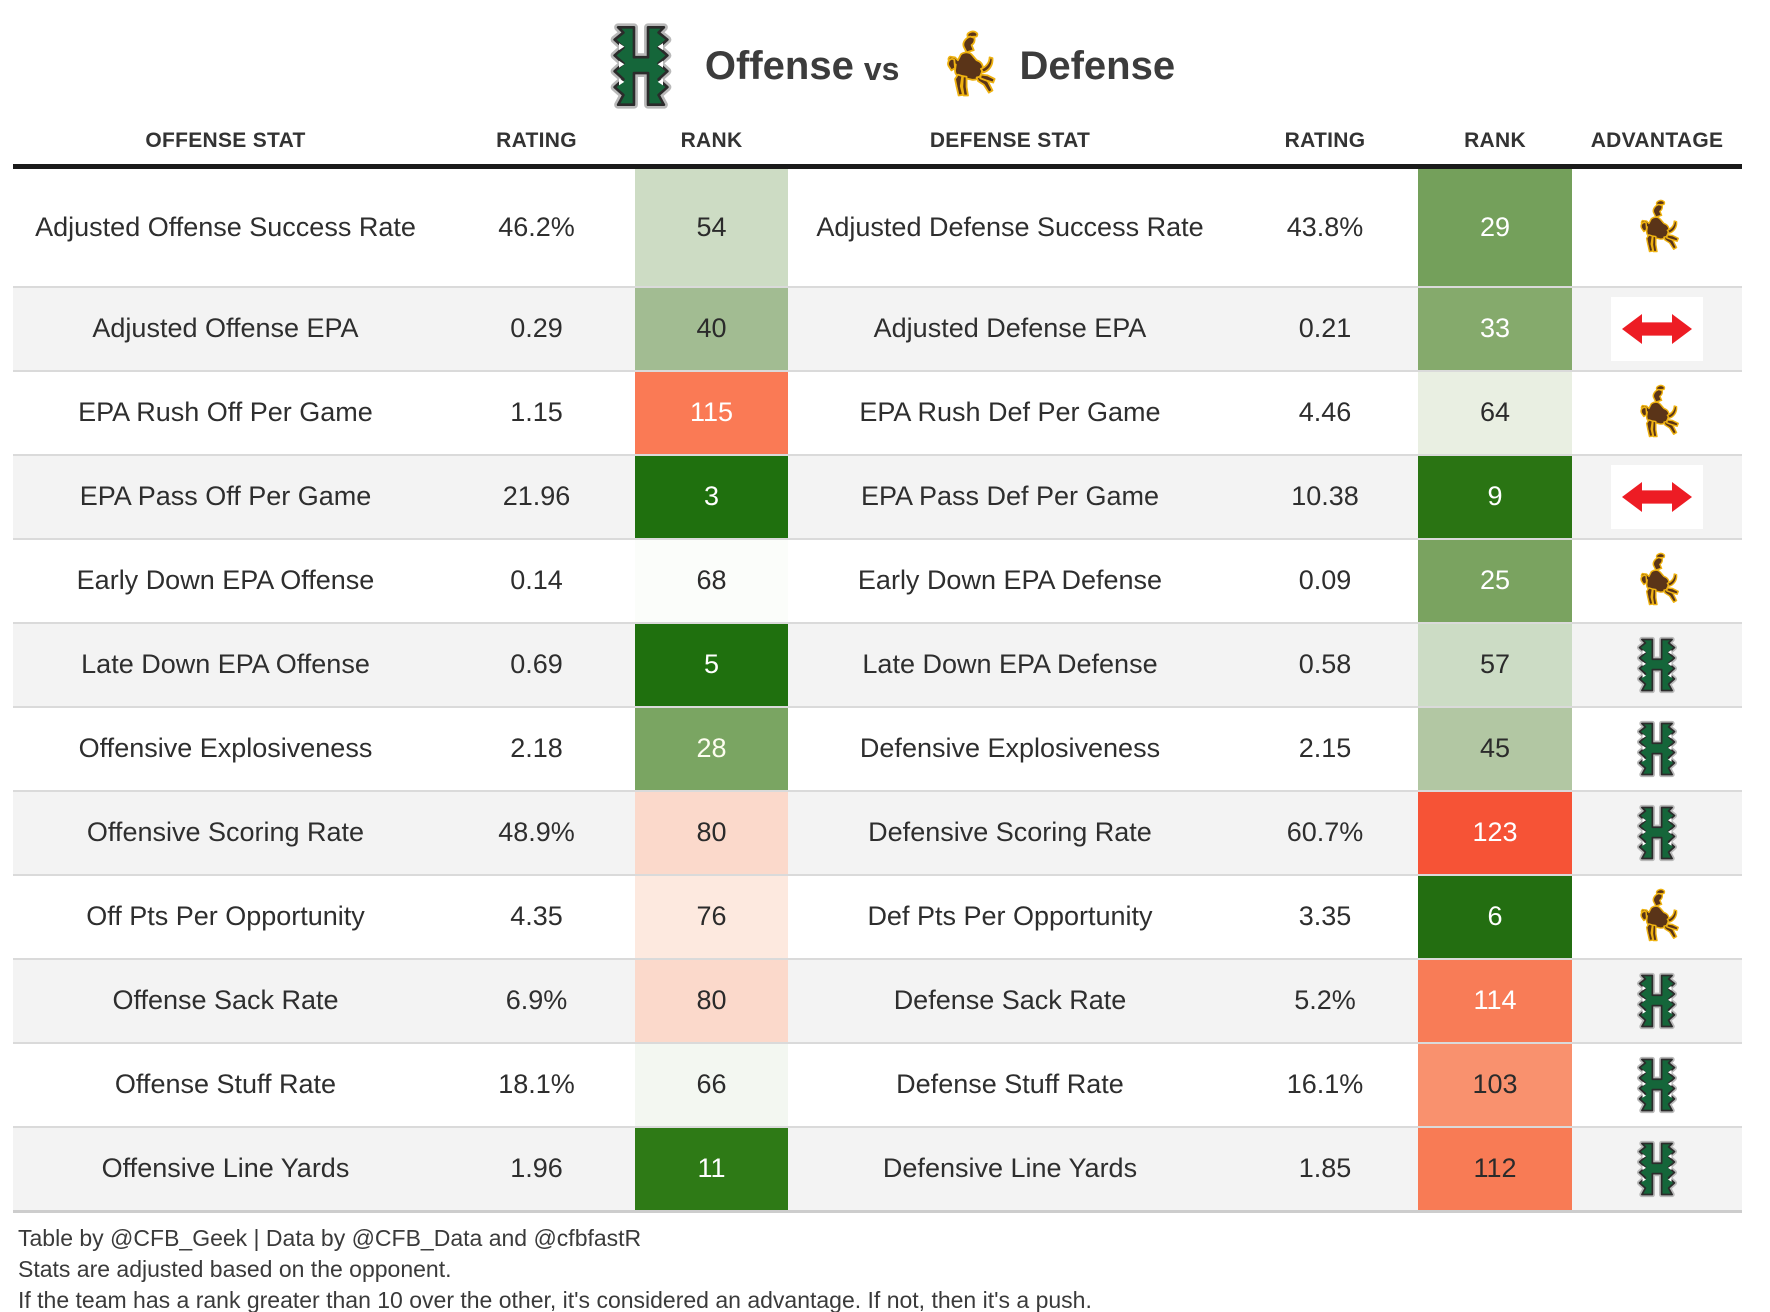  I want to click on defense-rating-value: 0.21, so click(1325, 328).